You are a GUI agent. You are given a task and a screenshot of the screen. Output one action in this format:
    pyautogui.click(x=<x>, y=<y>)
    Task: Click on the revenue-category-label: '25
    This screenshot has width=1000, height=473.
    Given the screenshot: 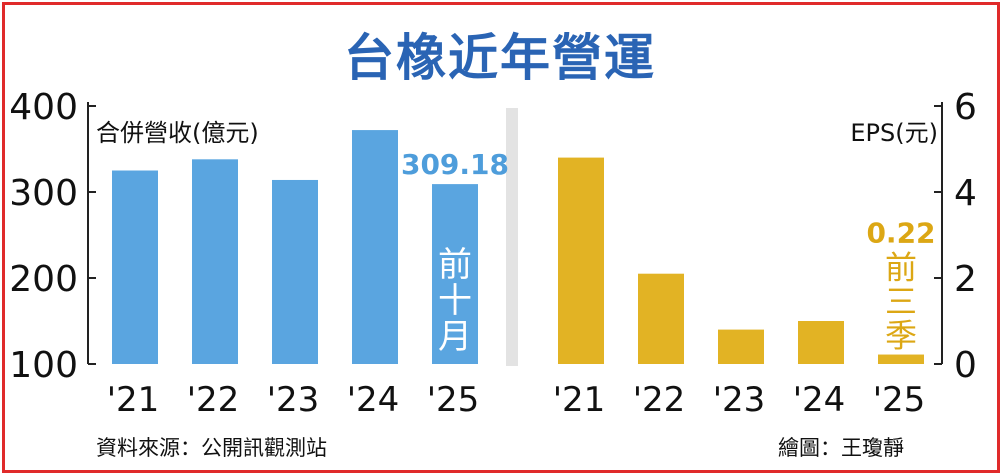 What is the action you would take?
    pyautogui.click(x=453, y=400)
    